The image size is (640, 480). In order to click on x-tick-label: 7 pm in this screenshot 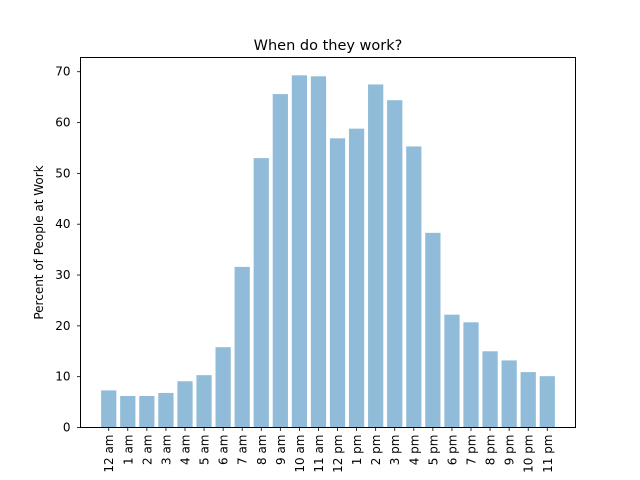, I will do `click(472, 450)`.